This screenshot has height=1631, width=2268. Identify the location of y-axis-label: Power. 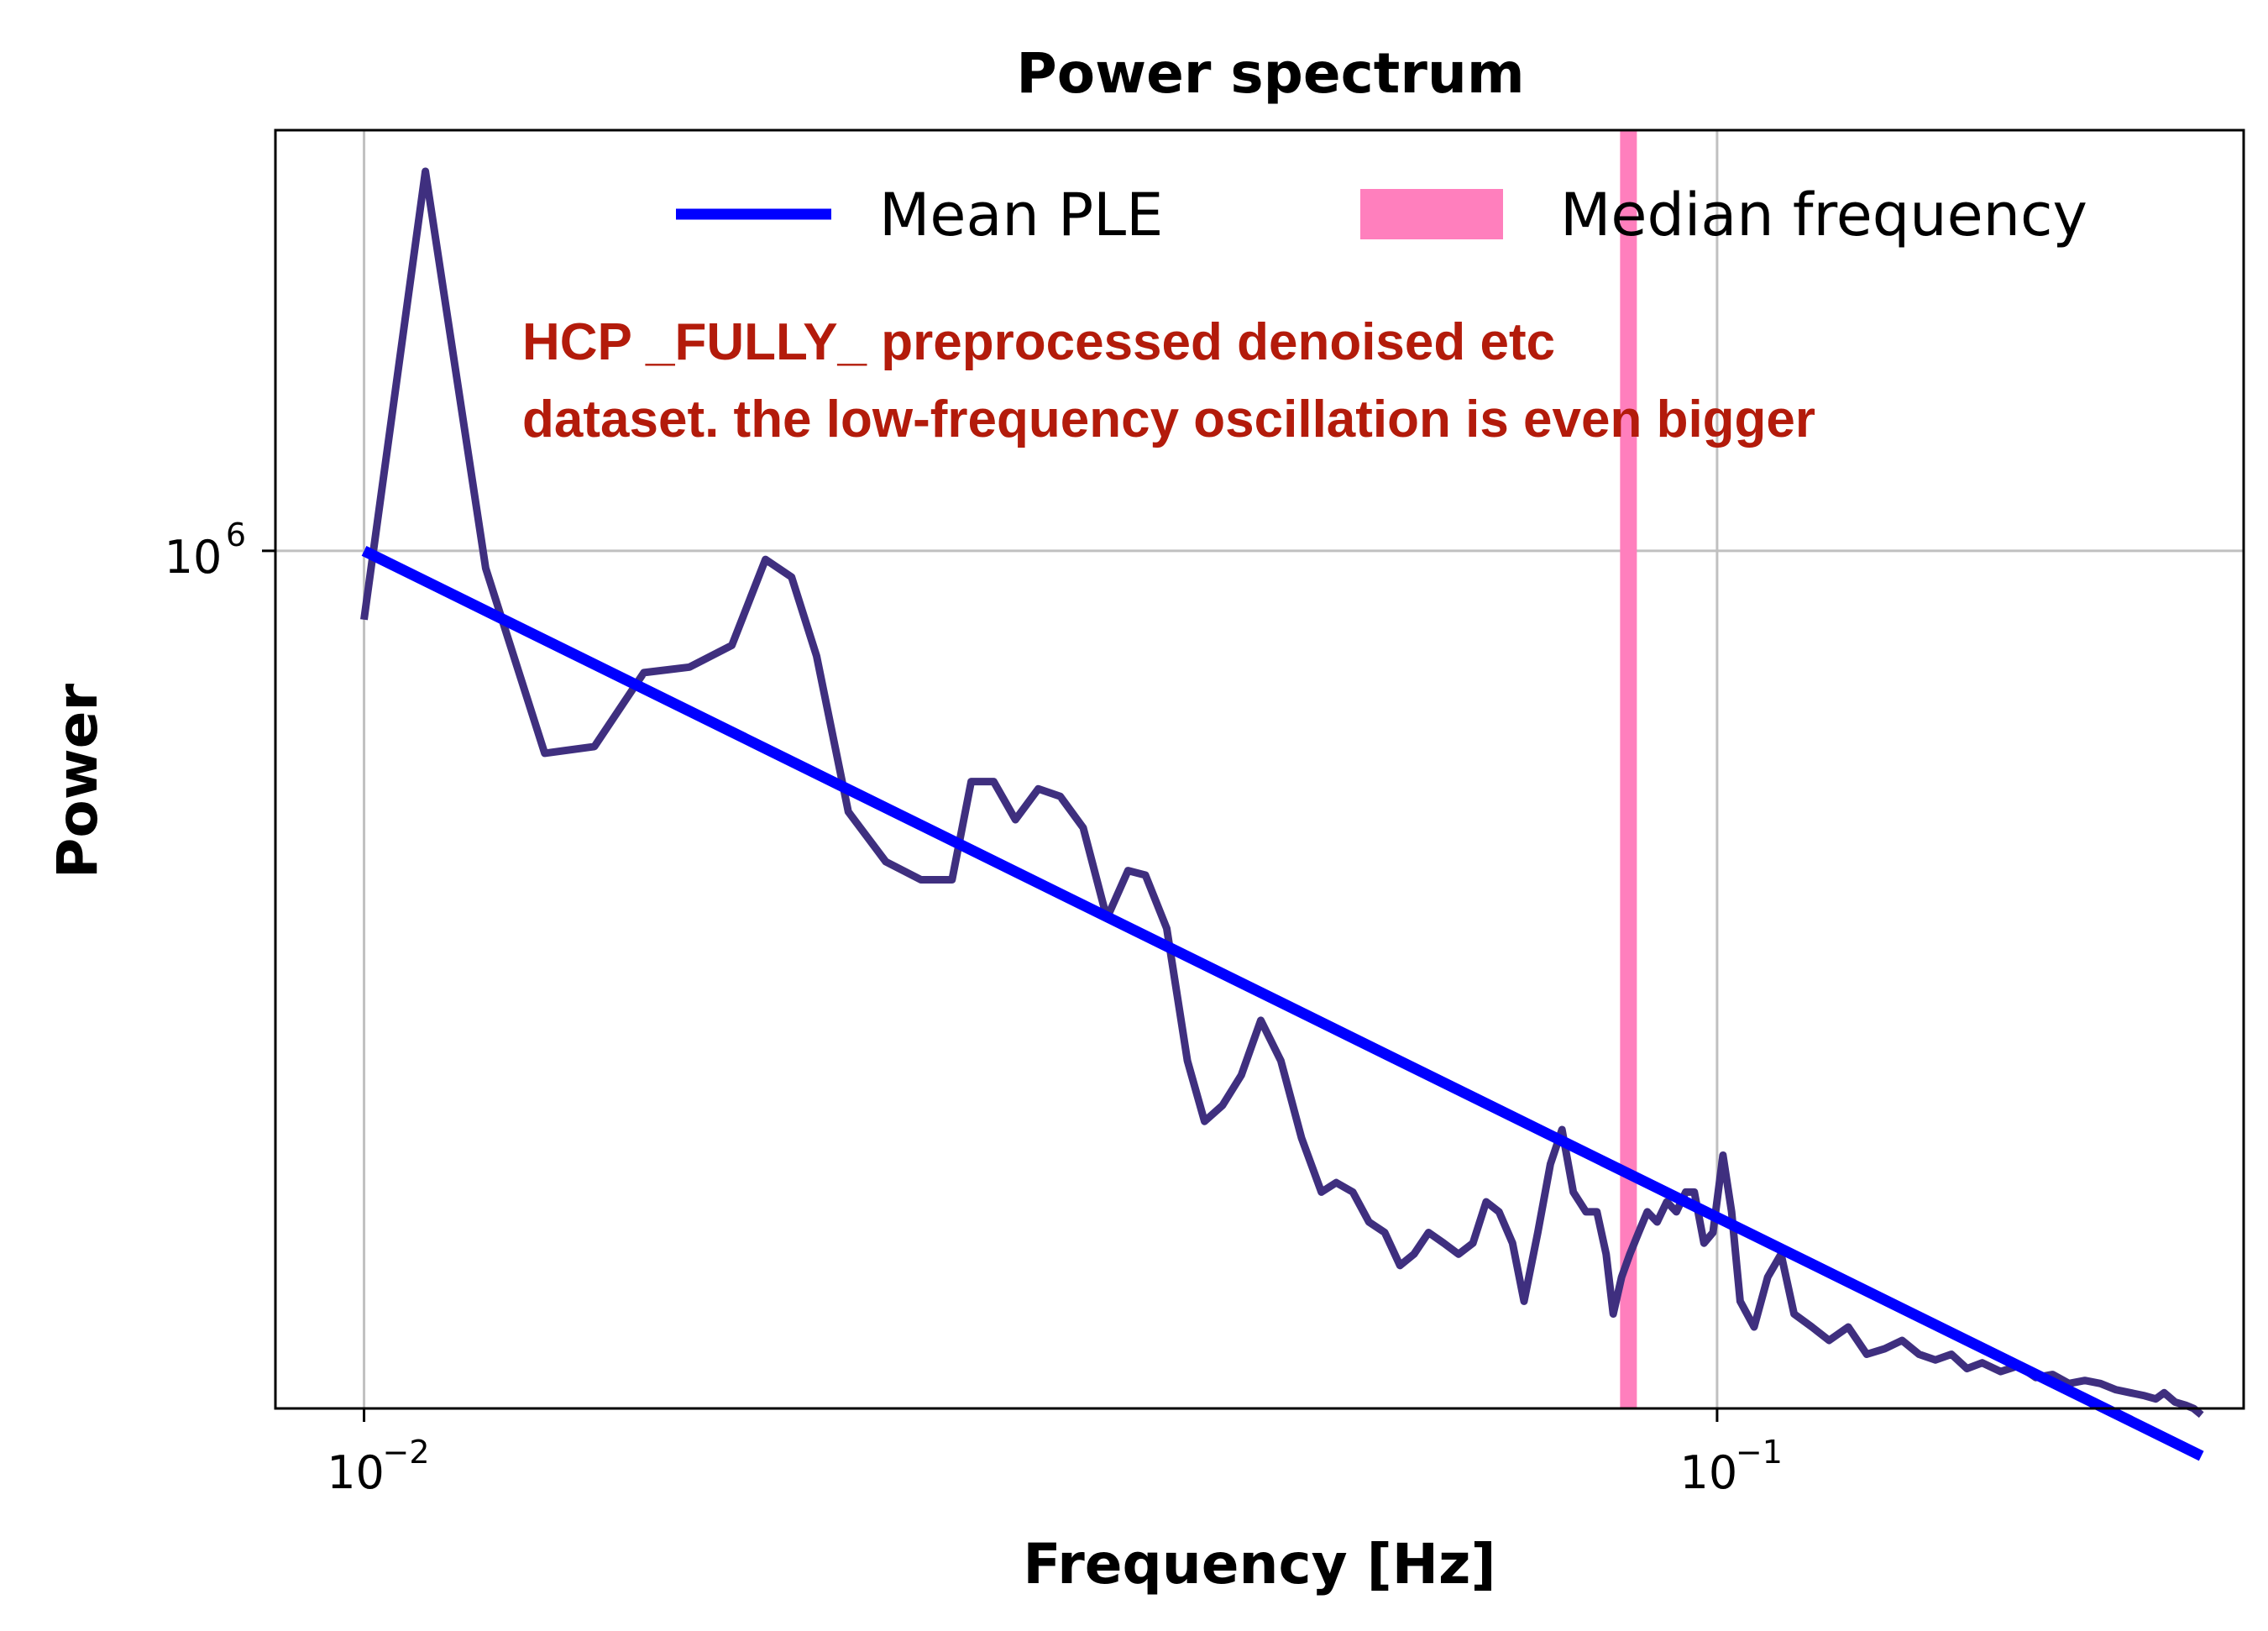
(77, 781).